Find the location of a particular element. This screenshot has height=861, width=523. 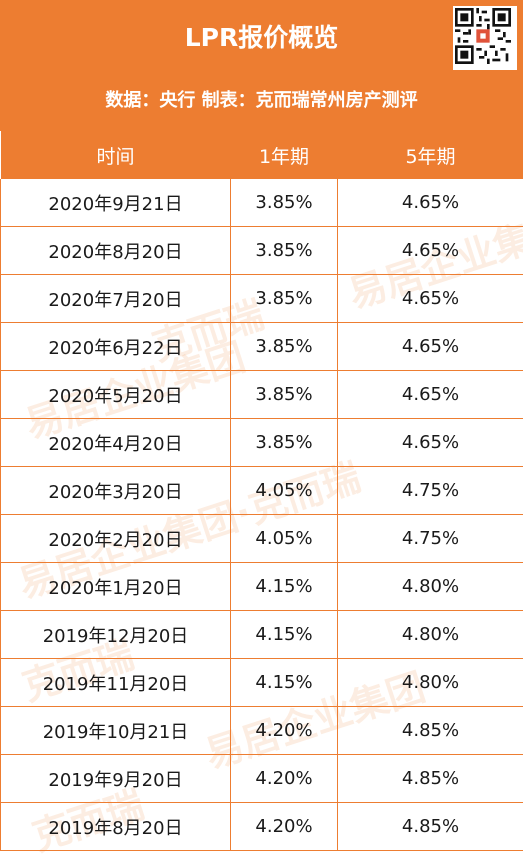

cell-date: 2020年7月20日 is located at coordinates (116, 299).